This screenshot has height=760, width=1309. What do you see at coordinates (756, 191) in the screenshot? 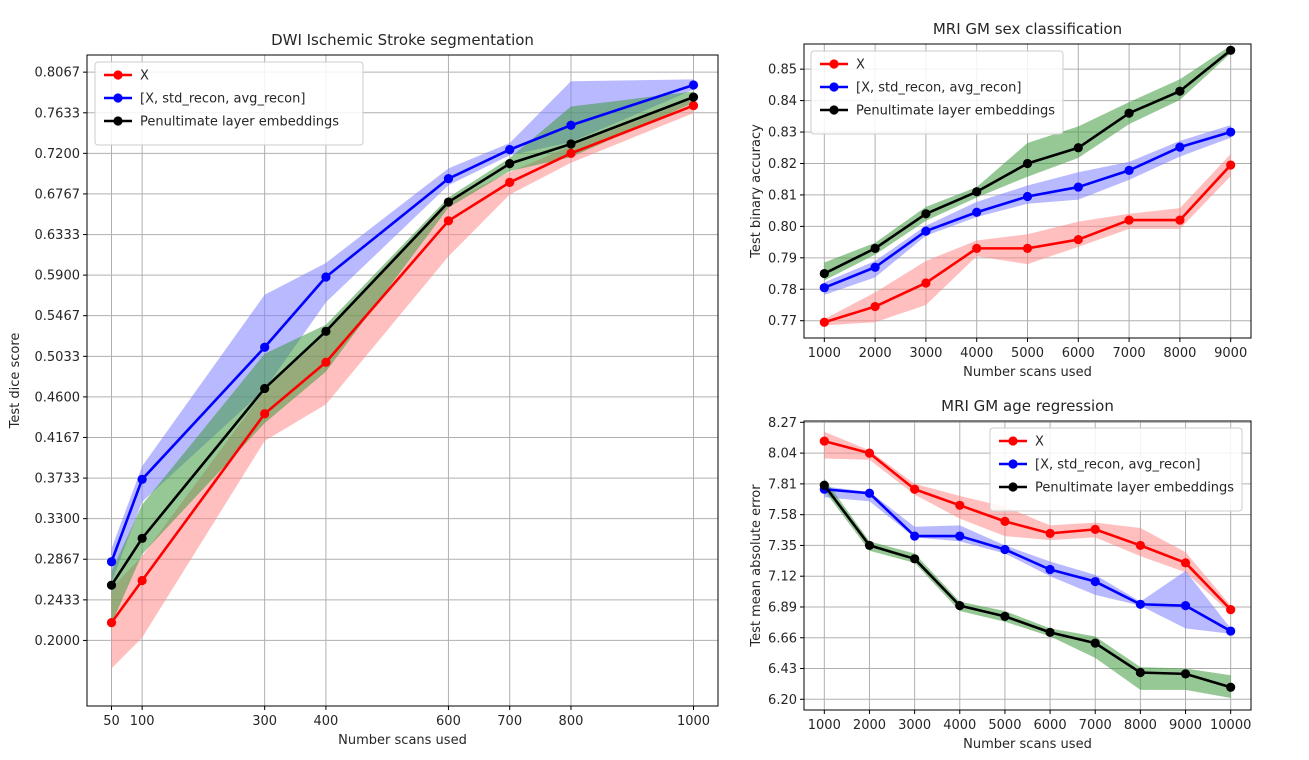
I see `y-axis-label: Test binary accuracy` at bounding box center [756, 191].